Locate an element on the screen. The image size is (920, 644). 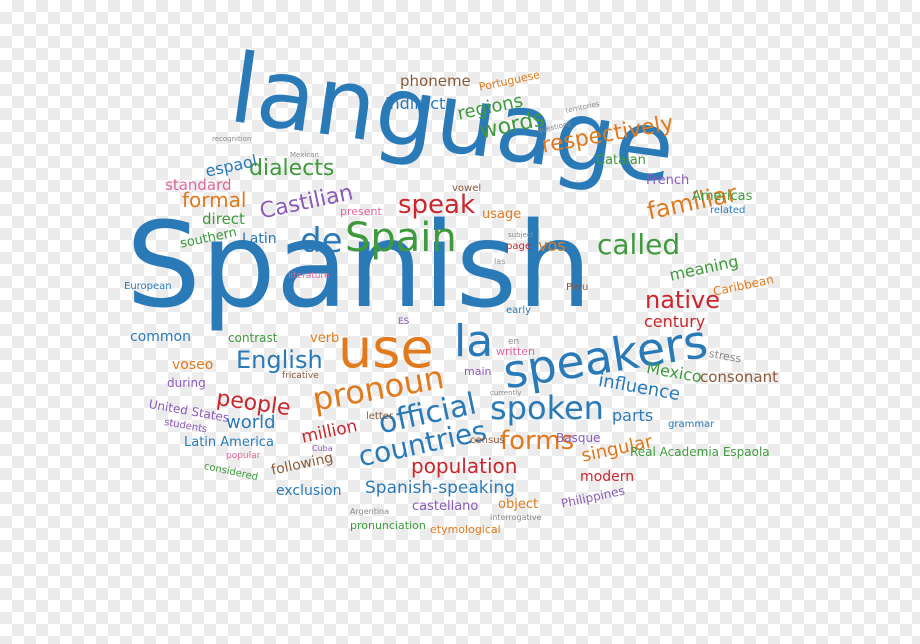
word-written: written is located at coordinates (515, 351).